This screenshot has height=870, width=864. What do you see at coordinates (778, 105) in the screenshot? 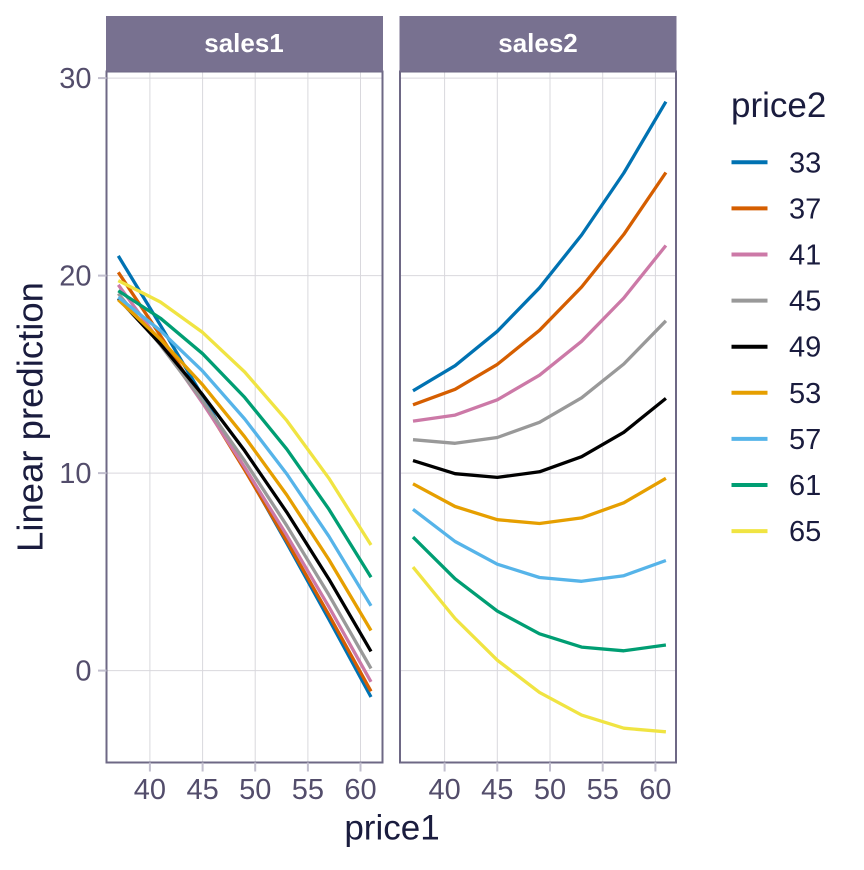
I see `svg-text: price2` at bounding box center [778, 105].